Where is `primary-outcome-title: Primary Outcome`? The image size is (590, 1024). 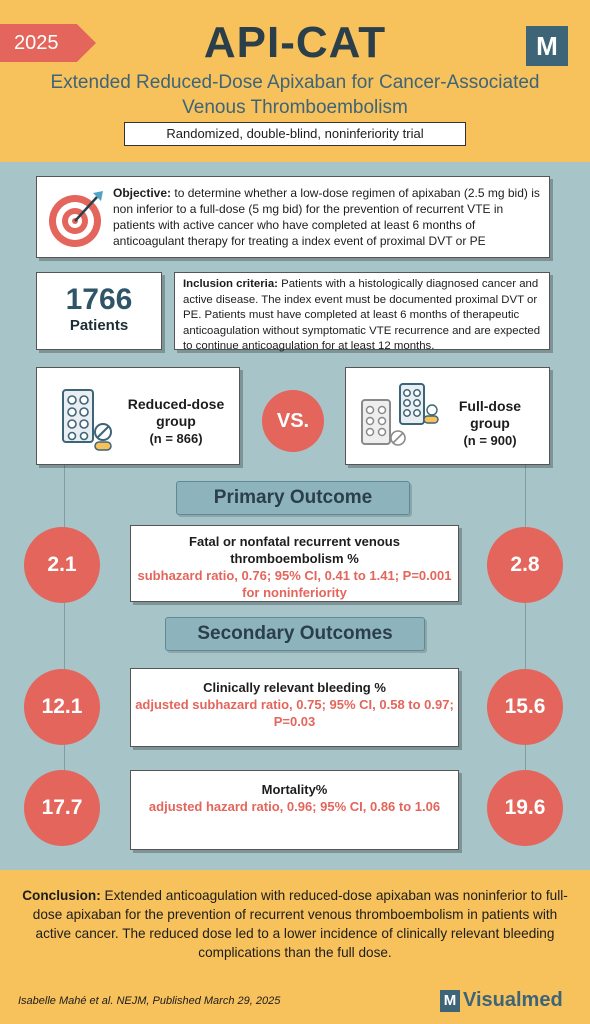 primary-outcome-title: Primary Outcome is located at coordinates (293, 498).